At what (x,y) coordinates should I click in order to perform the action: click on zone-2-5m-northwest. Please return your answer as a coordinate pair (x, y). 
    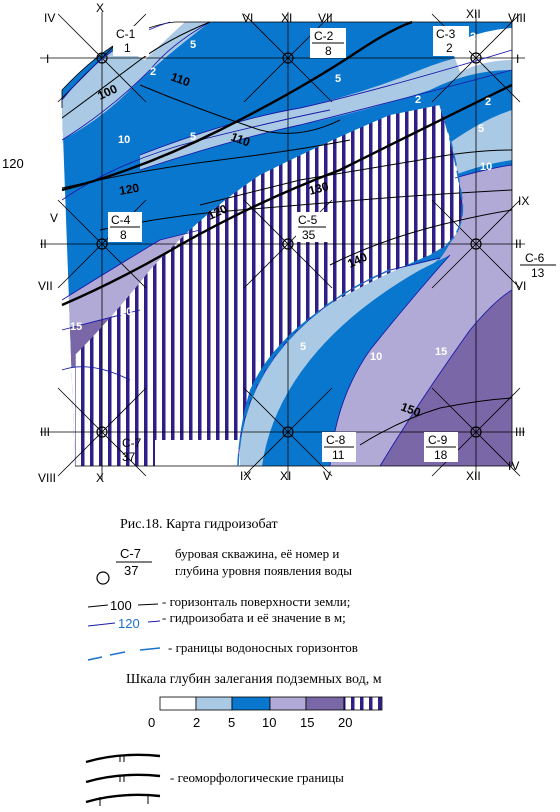
    Looking at the image, I should click on (136, 81).